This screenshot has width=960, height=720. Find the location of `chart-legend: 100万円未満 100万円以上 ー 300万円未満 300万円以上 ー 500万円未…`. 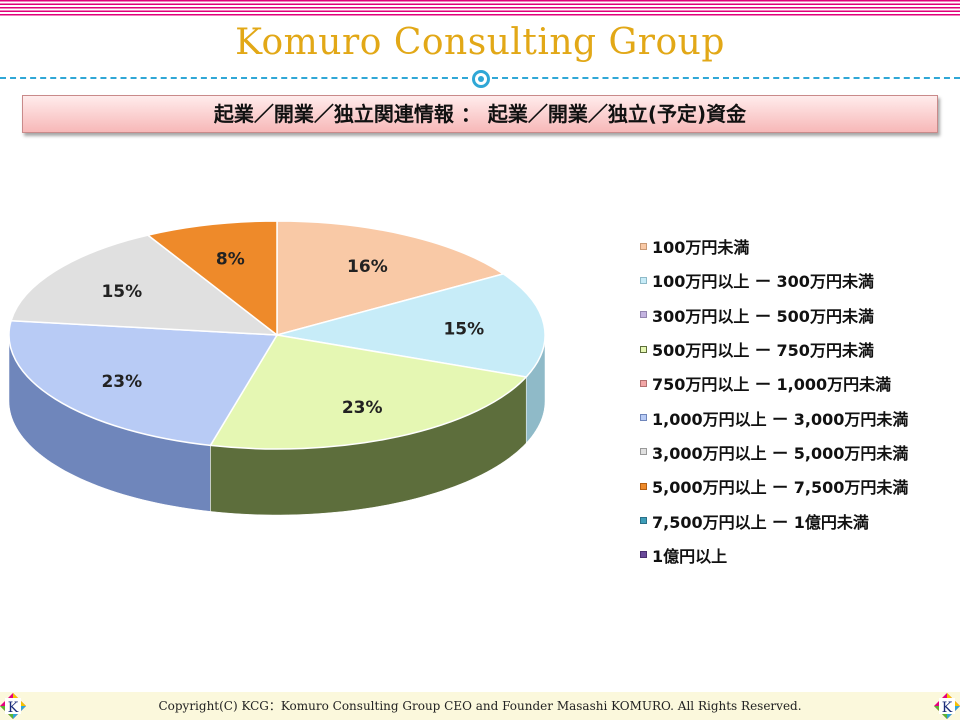

chart-legend: 100万円未満 100万円以上 ー 300万円未満 300万円以上 ー 500万円未… is located at coordinates (774, 400).